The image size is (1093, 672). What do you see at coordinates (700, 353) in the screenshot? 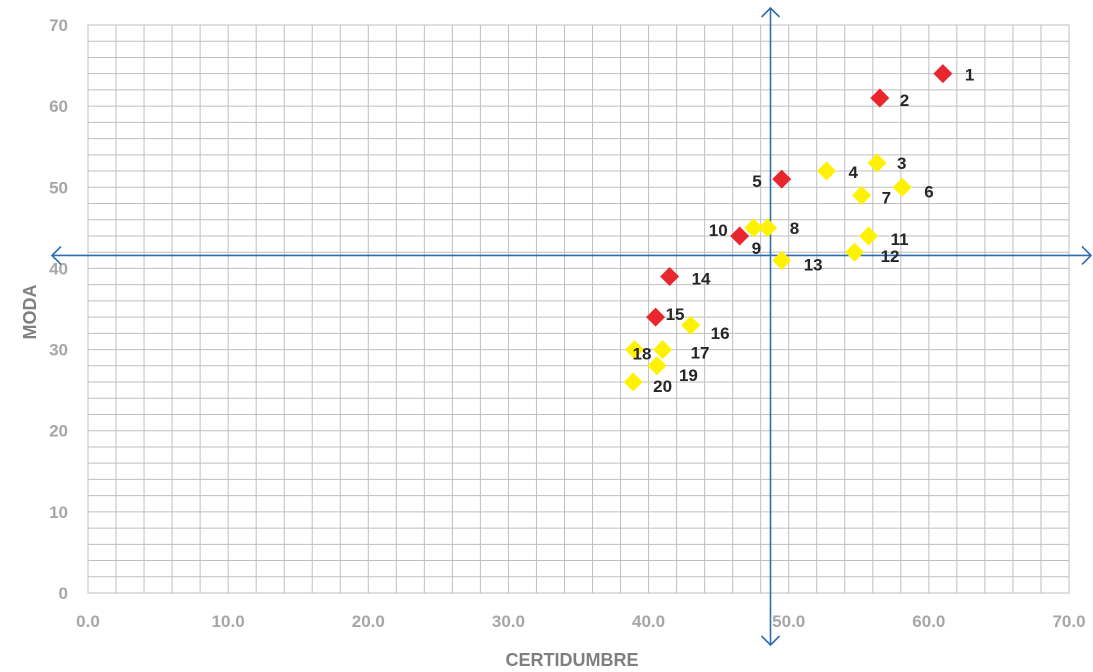
I see `data-label: 17` at bounding box center [700, 353].